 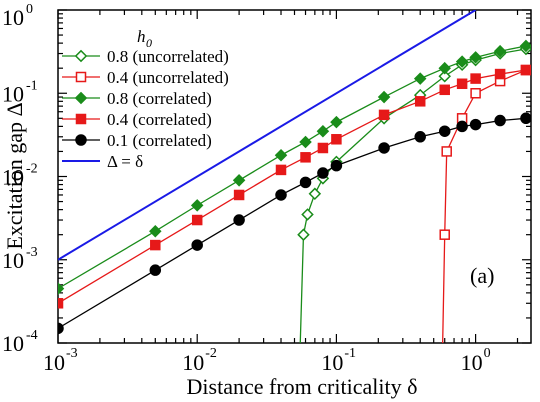 What do you see at coordinates (32, 335) in the screenshot?
I see `y-tick-label-exponent: -4` at bounding box center [32, 335].